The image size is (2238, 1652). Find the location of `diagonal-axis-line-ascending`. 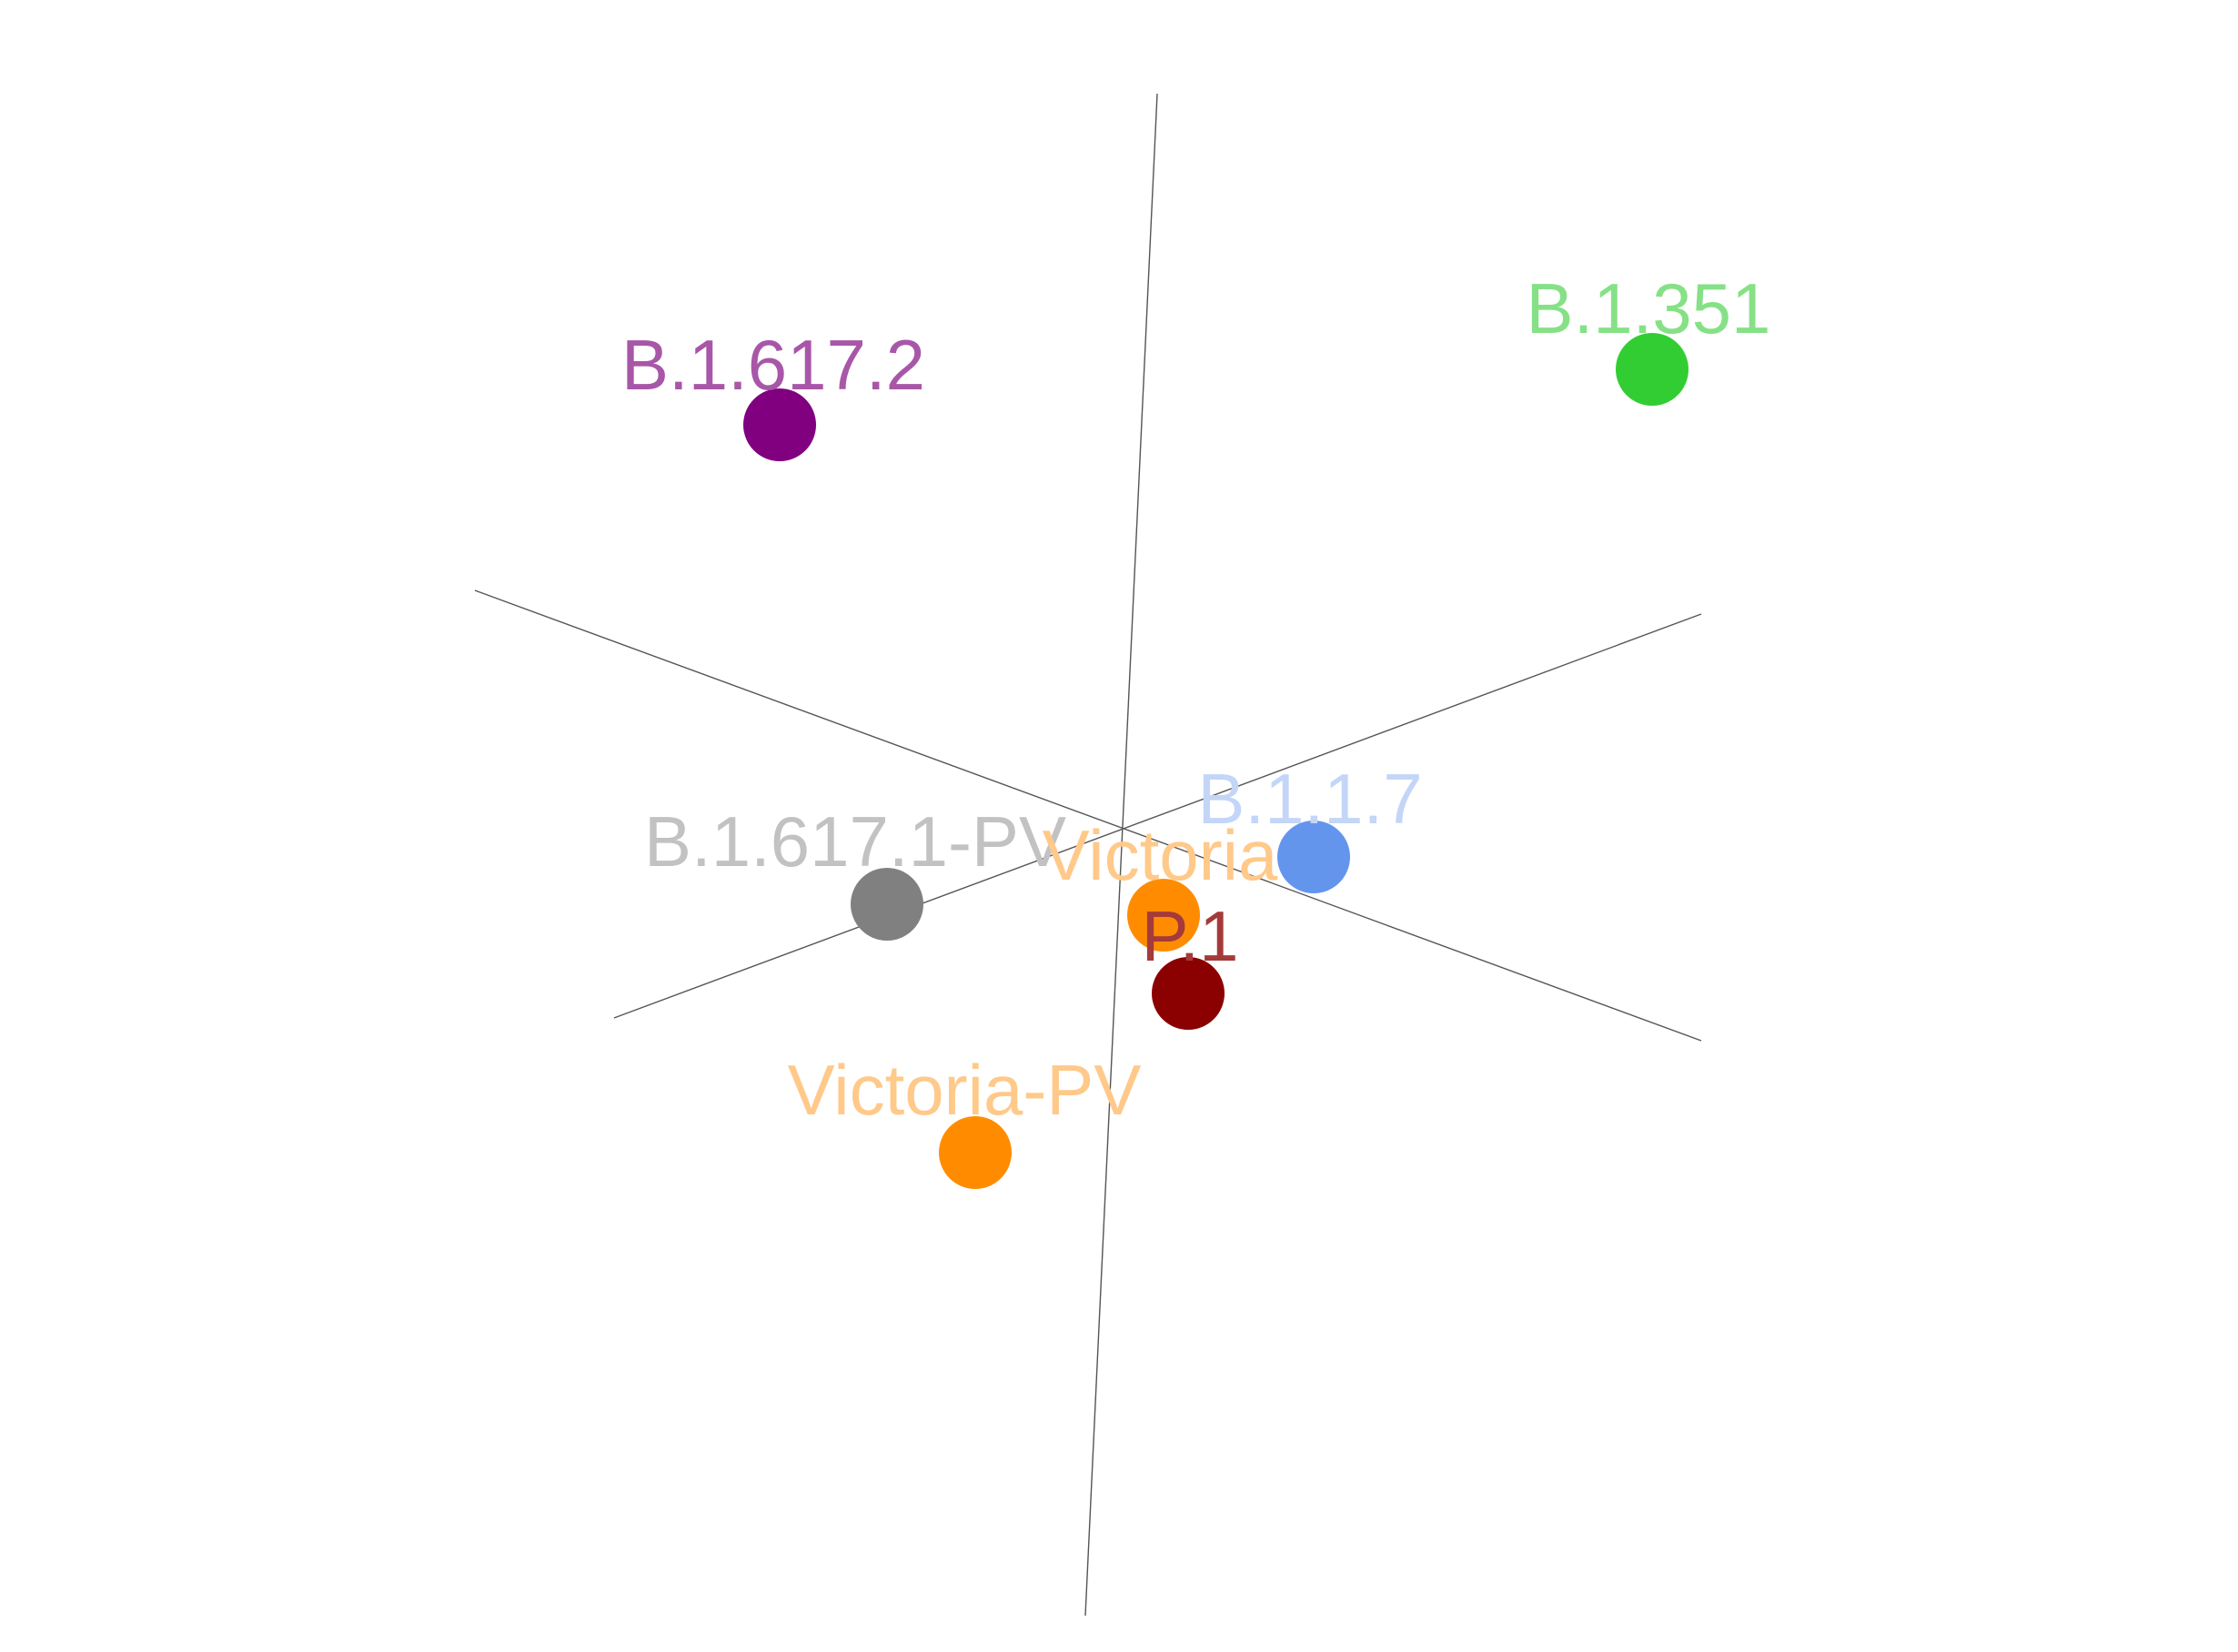

diagonal-axis-line-ascending is located at coordinates (1158, 816).